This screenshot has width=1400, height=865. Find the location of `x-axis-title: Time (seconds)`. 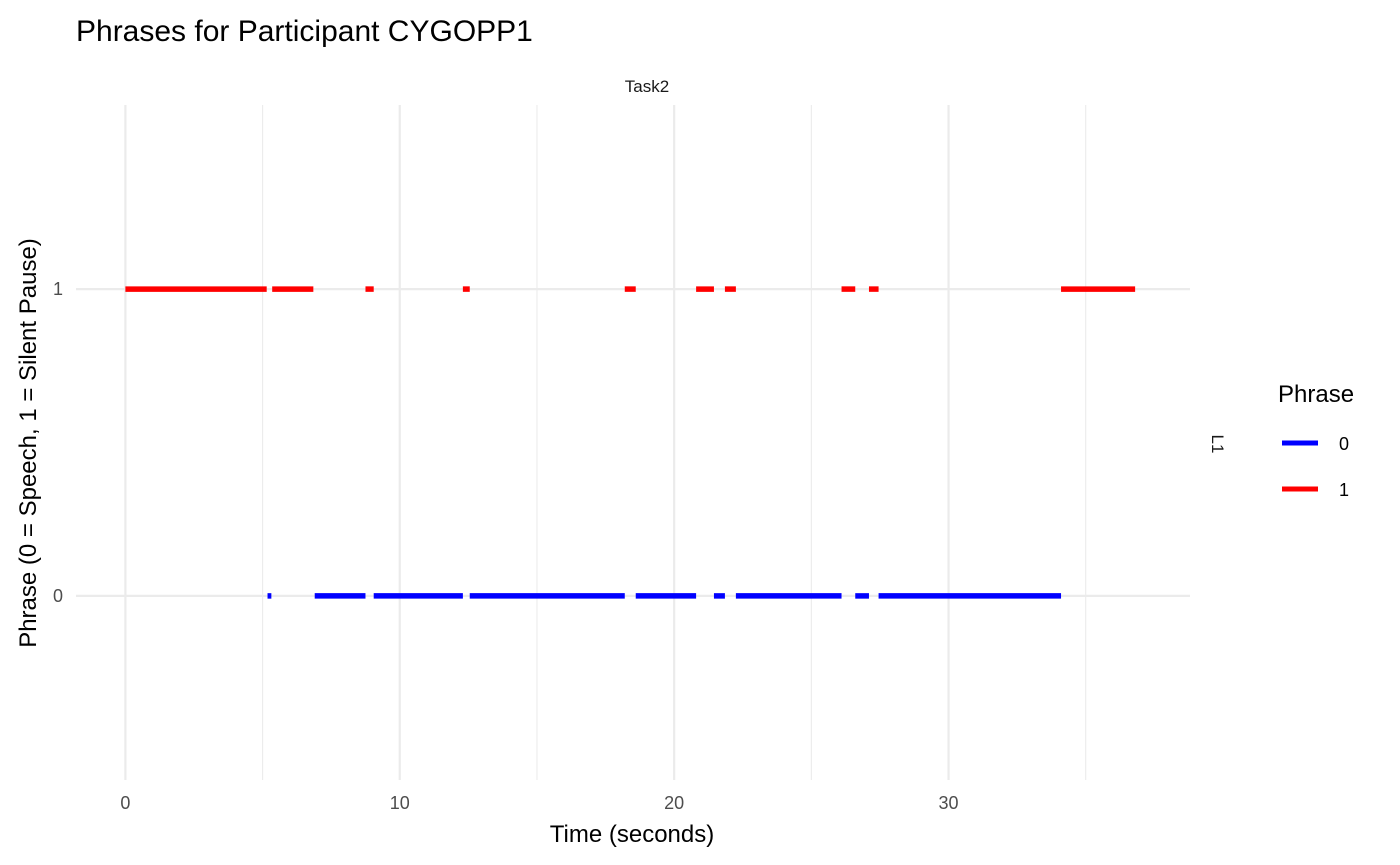

x-axis-title: Time (seconds) is located at coordinates (632, 834).